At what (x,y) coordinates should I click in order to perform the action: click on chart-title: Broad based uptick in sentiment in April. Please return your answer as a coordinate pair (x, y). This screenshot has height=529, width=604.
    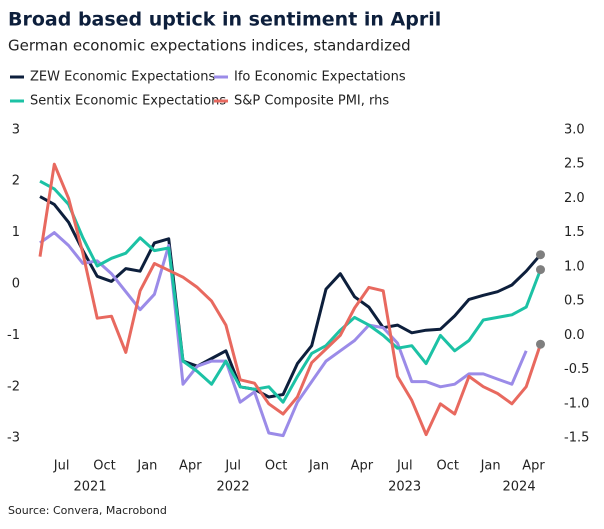
    Looking at the image, I should click on (224, 20).